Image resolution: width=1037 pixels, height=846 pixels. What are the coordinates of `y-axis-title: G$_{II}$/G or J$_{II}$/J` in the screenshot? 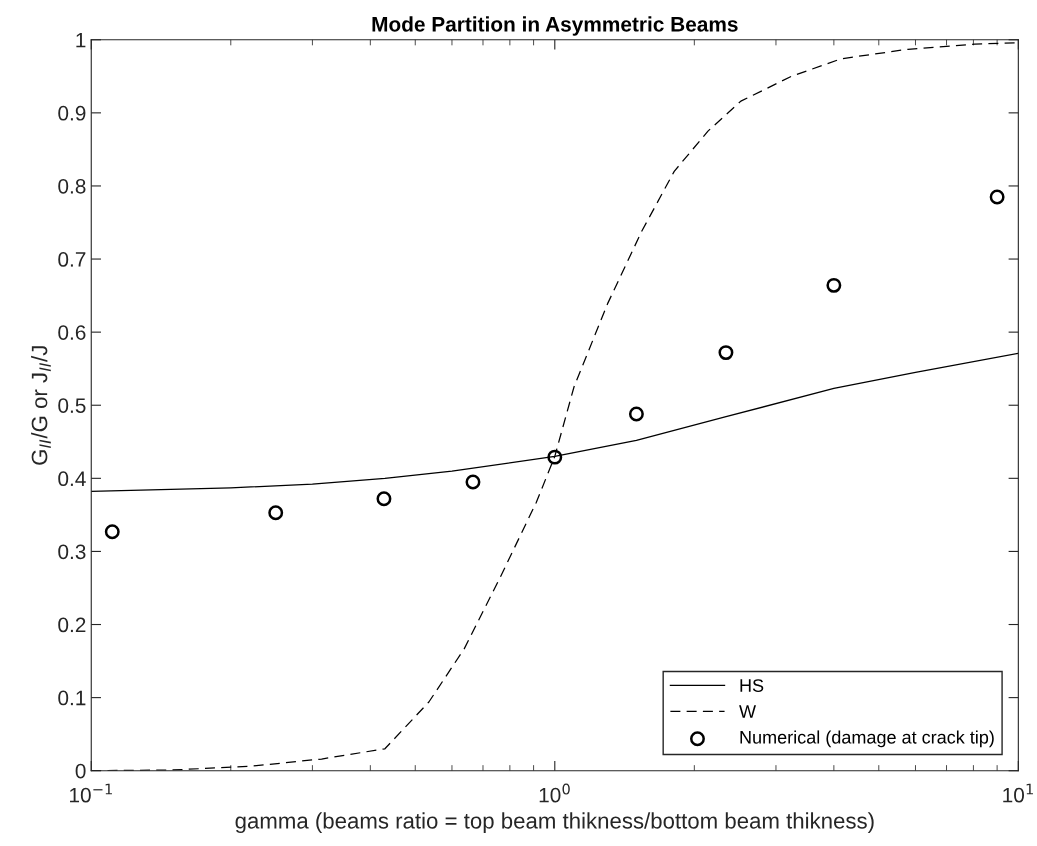 It's located at (41, 405).